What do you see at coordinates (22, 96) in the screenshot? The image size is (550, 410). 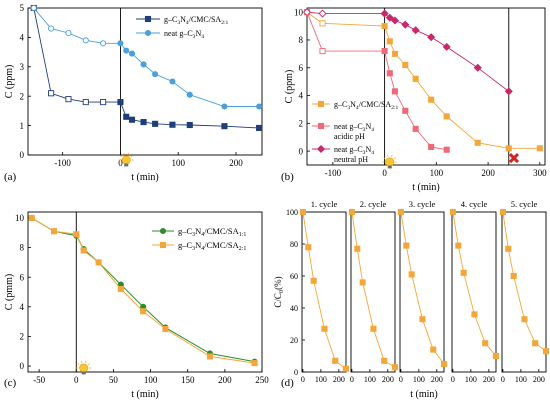 I see `y-tick-label: 2` at bounding box center [22, 96].